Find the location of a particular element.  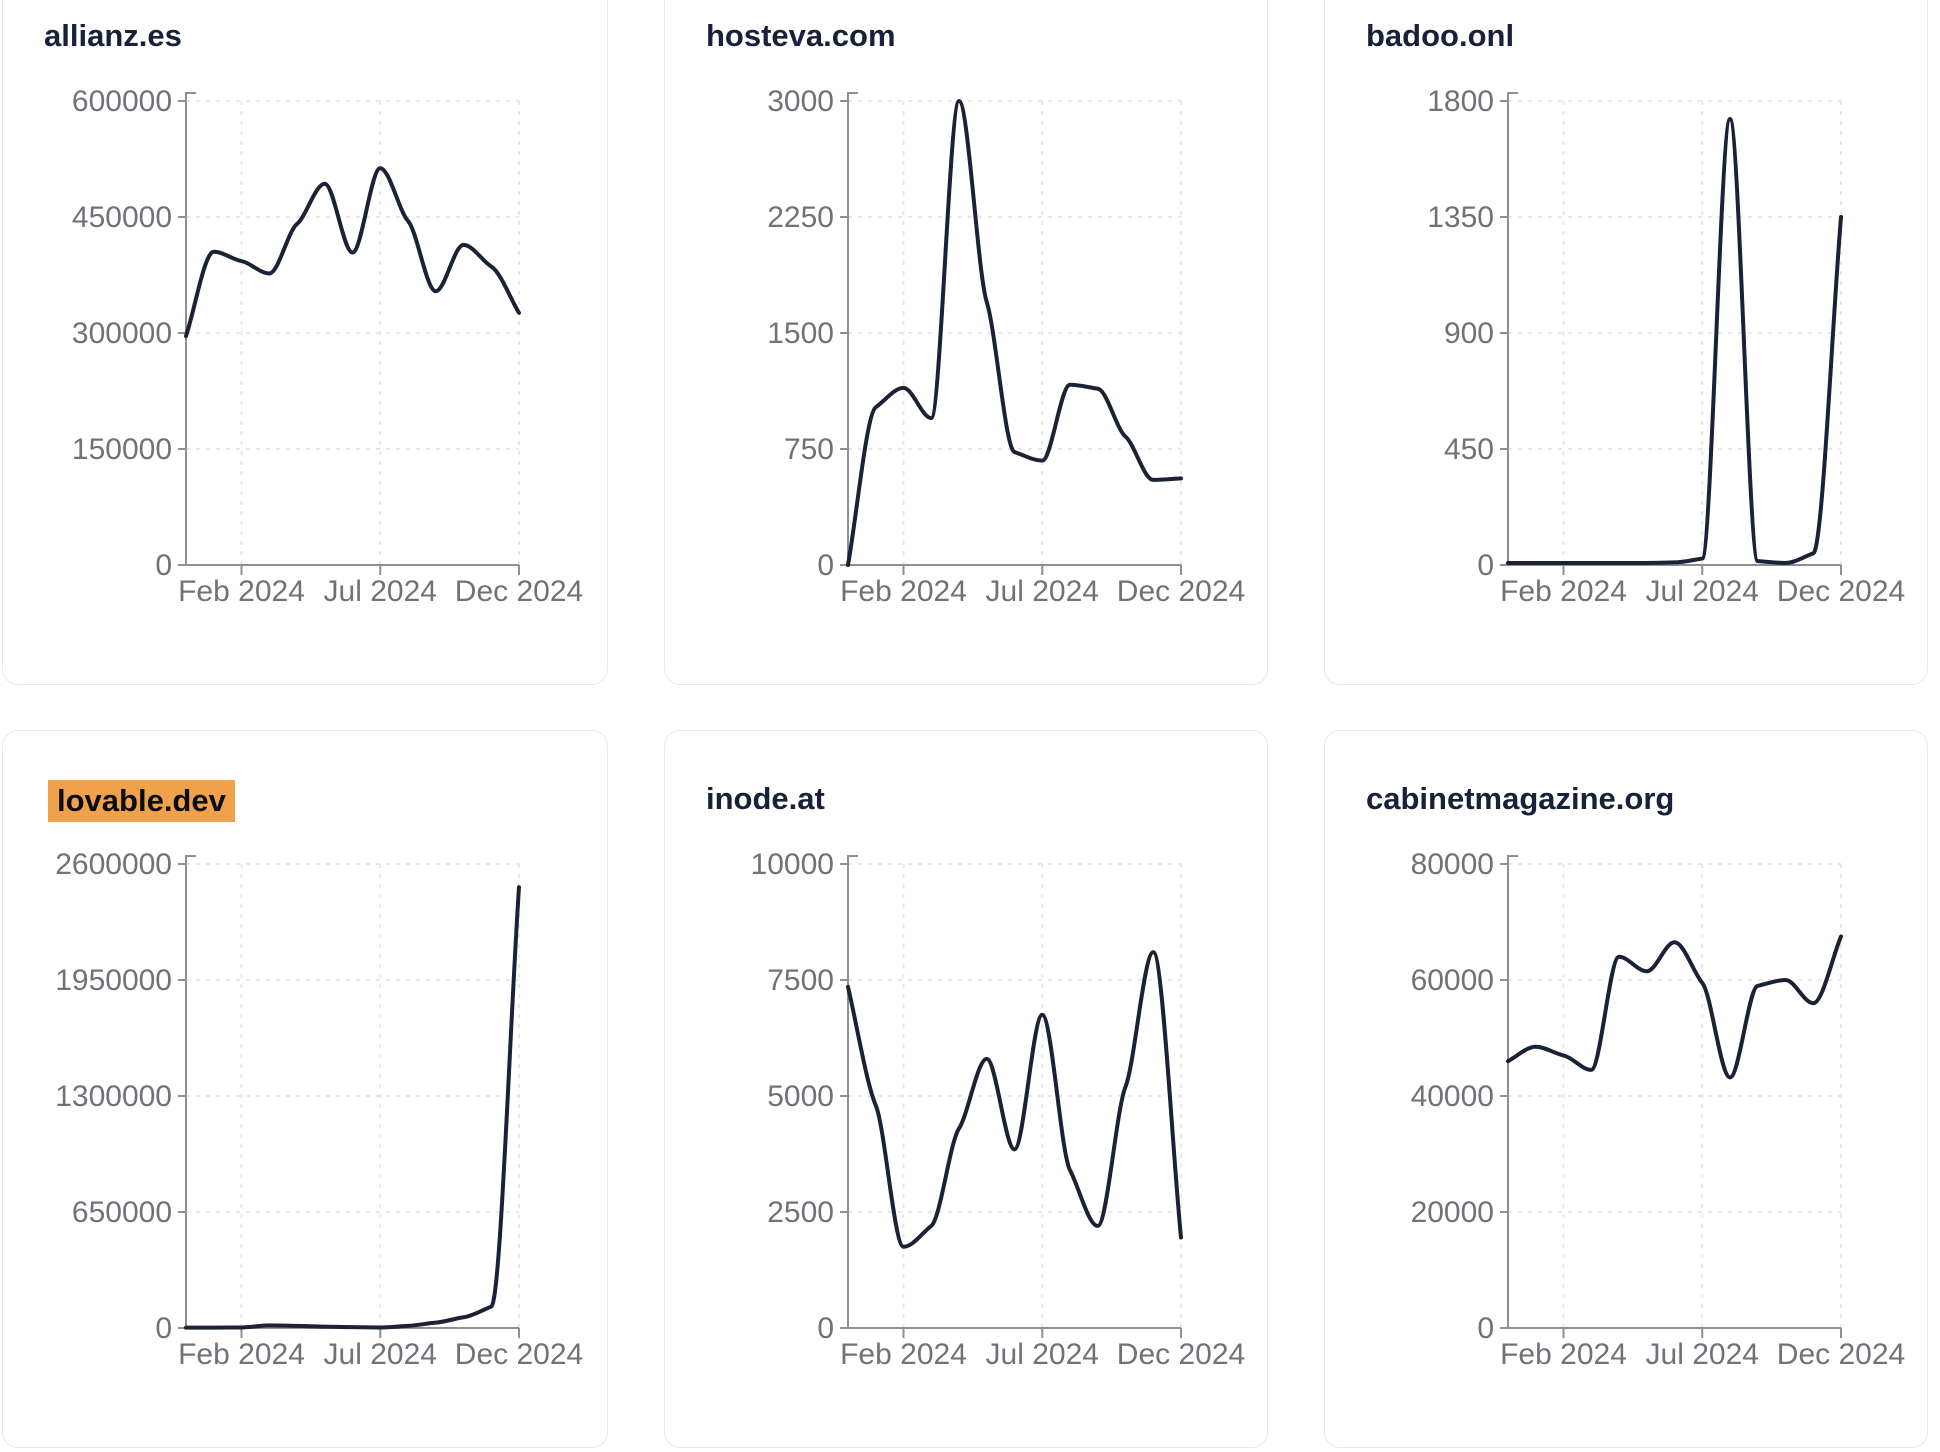

y-tick-label: 750 is located at coordinates (809, 449).